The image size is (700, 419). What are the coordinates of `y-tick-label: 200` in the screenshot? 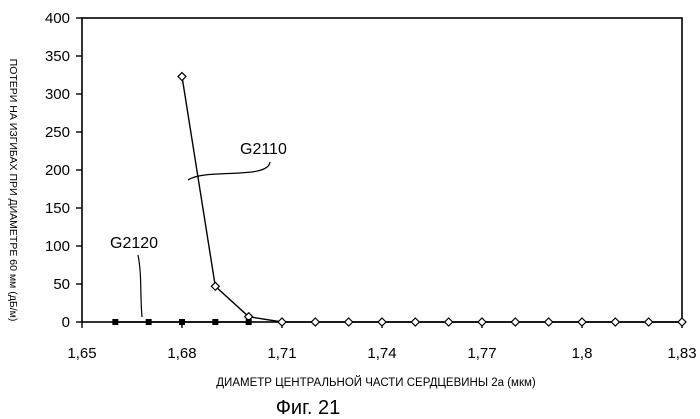 It's located at (57, 170).